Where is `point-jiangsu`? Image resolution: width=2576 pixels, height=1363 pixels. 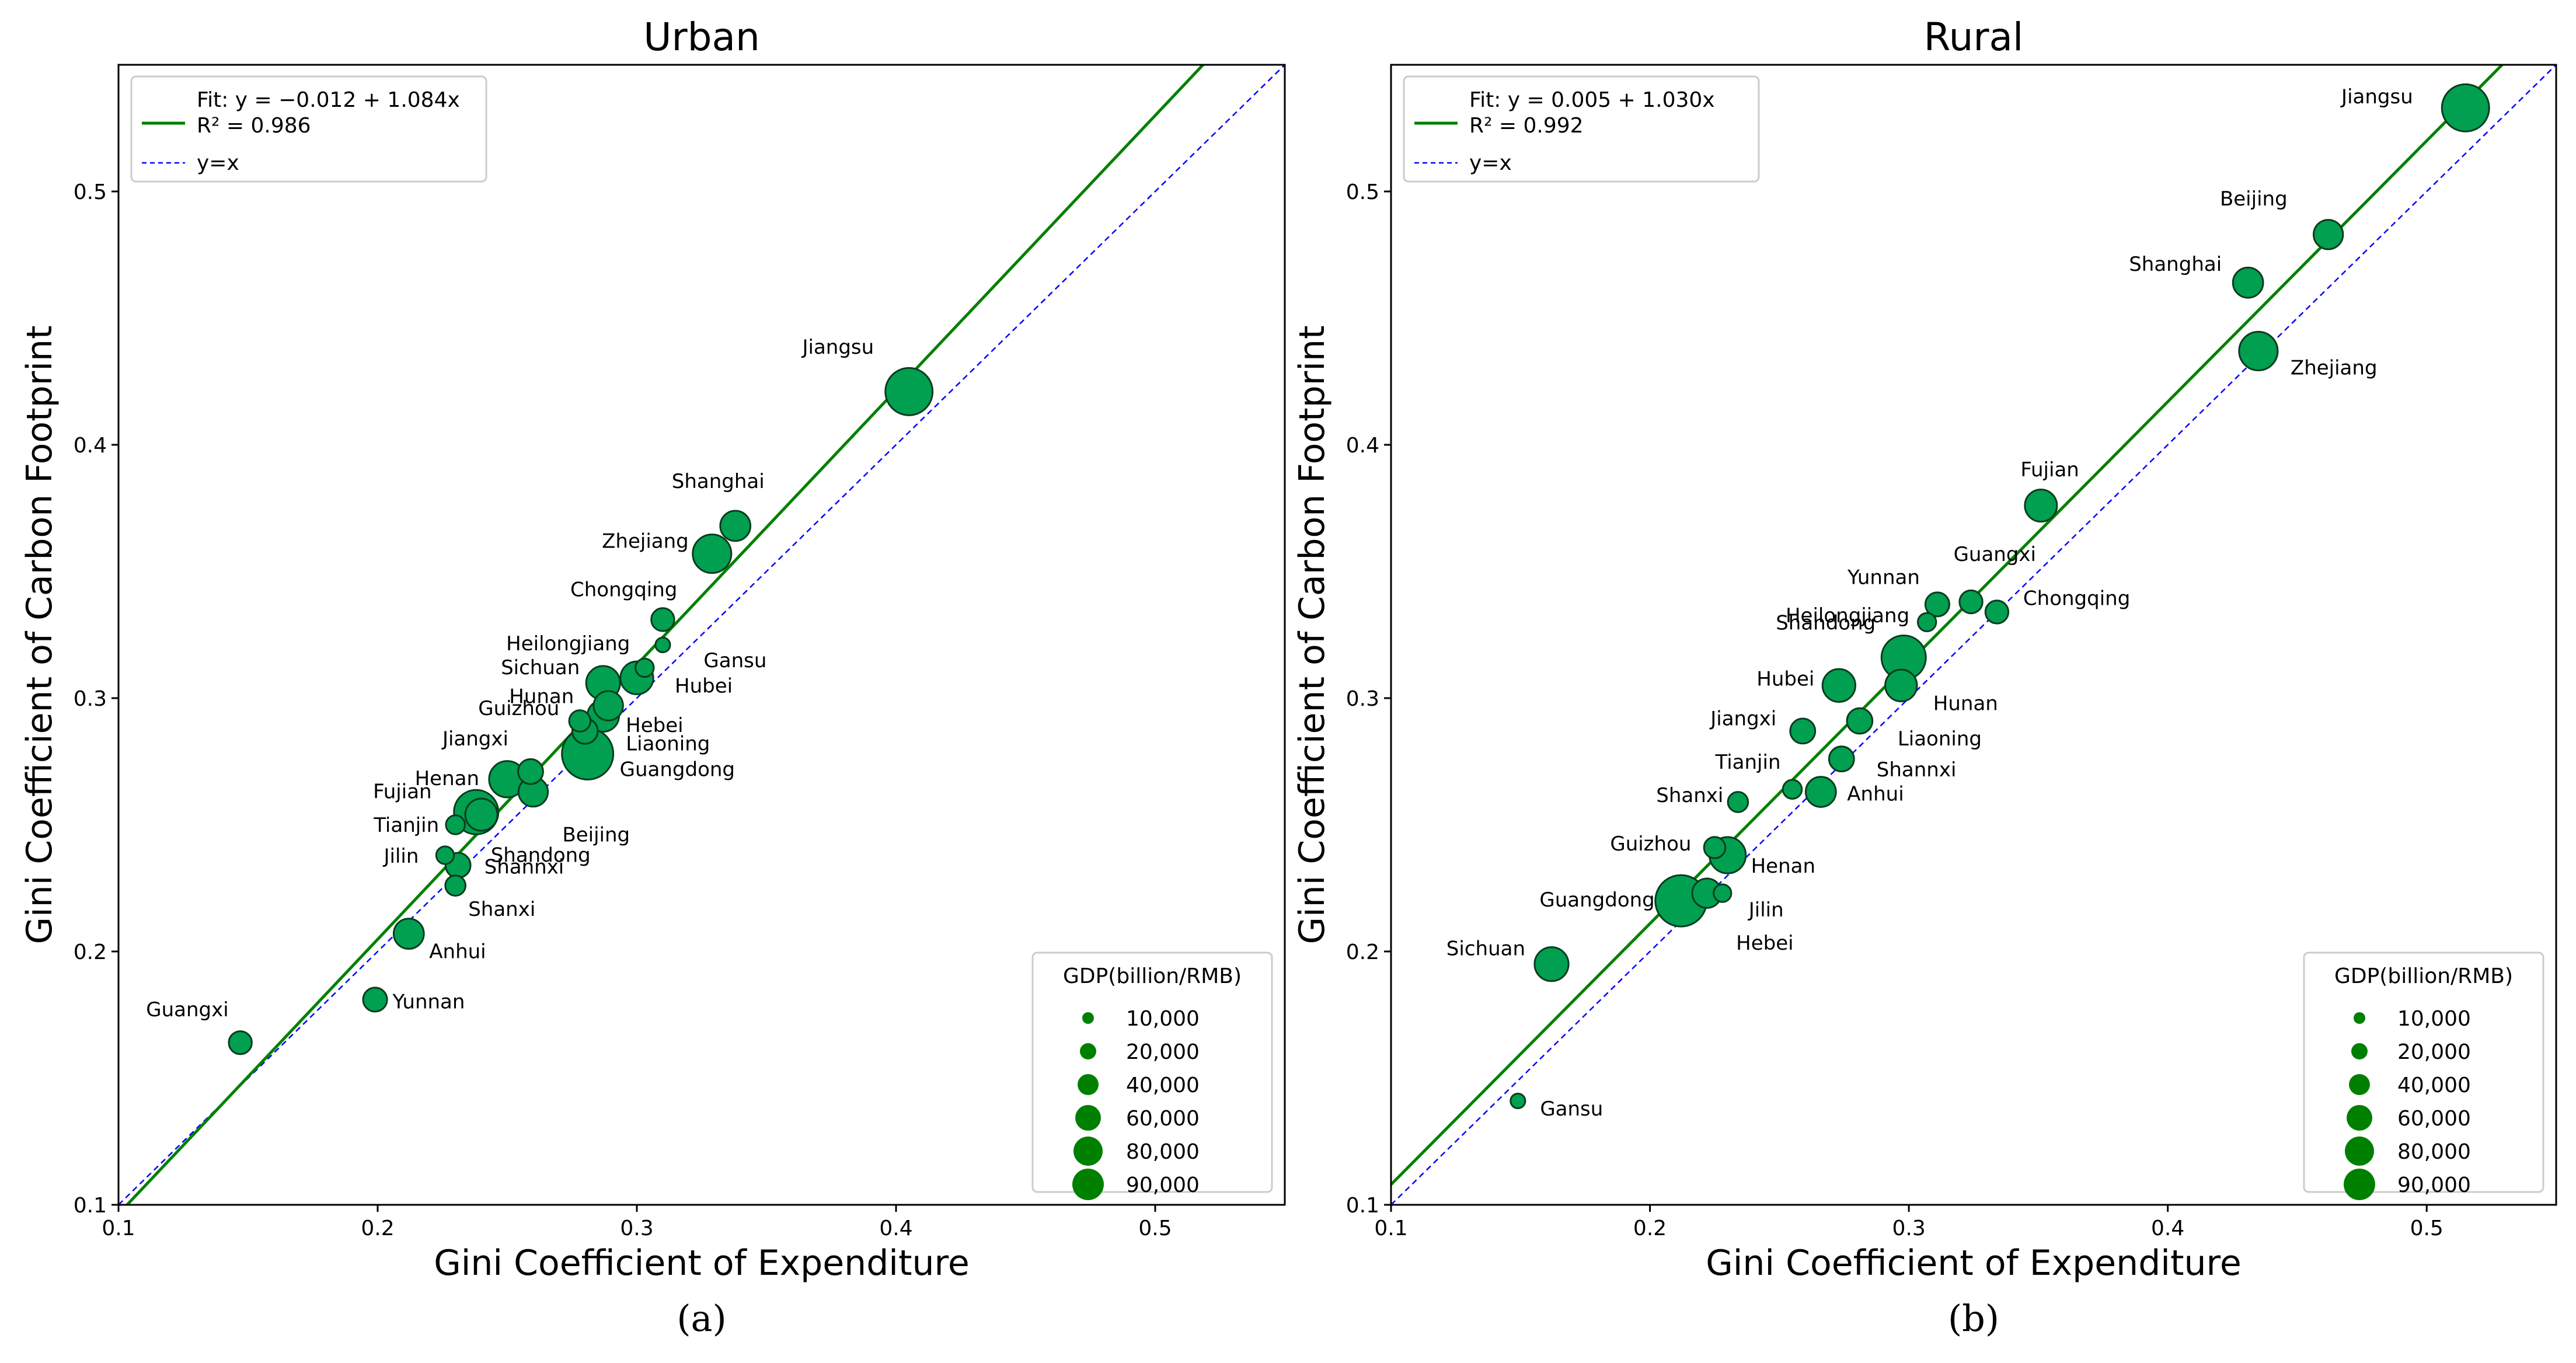 point-jiangsu is located at coordinates (2466, 108).